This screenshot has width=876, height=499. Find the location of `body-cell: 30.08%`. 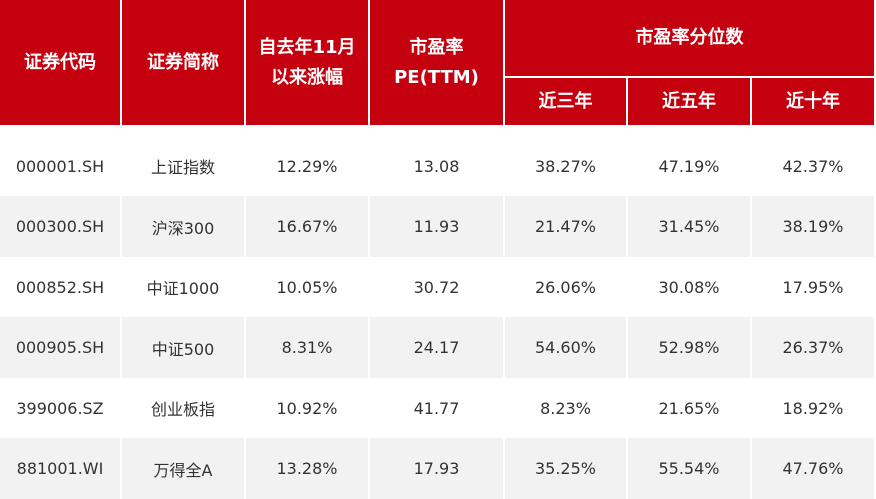

body-cell: 30.08% is located at coordinates (690, 287).